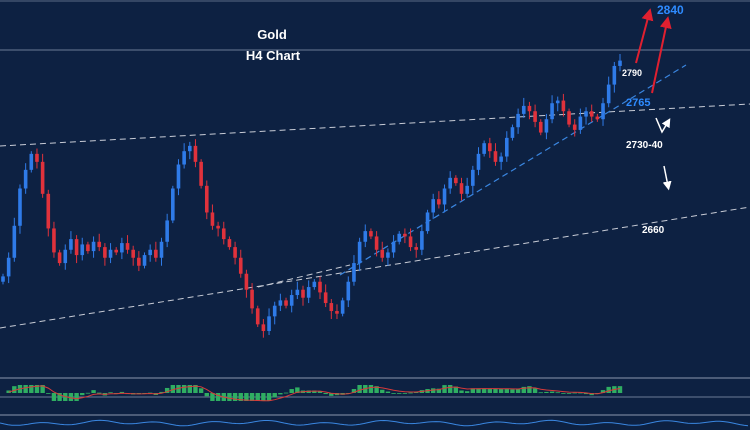  I want to click on upper-channel-line, so click(375, 125).